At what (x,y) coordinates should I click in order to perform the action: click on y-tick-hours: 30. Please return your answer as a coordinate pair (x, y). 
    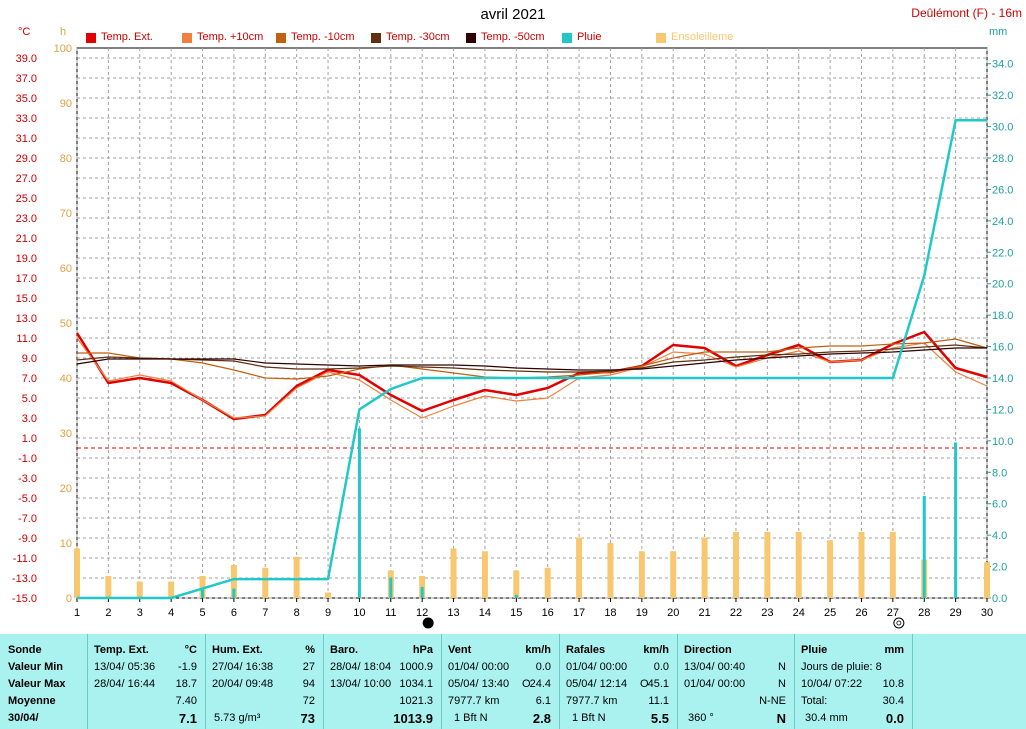
    Looking at the image, I should click on (66, 434).